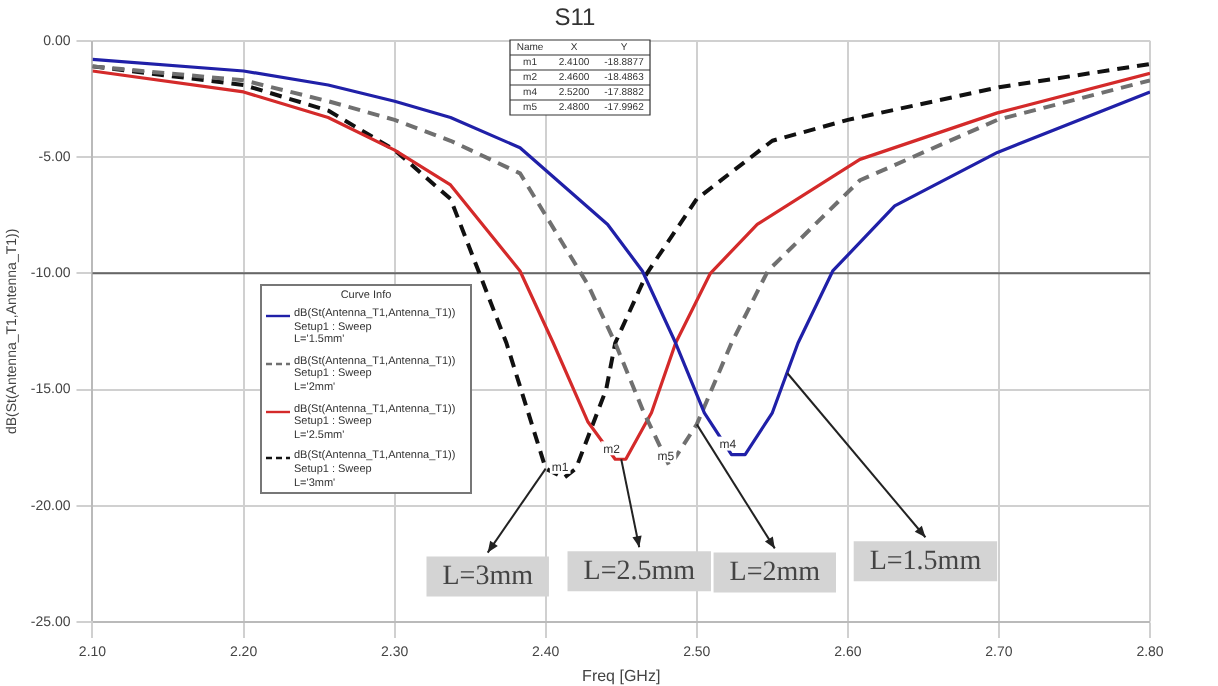 This screenshot has height=686, width=1218. Describe the element at coordinates (925, 561) in the screenshot. I see `annotation: L=1.5mm` at that location.